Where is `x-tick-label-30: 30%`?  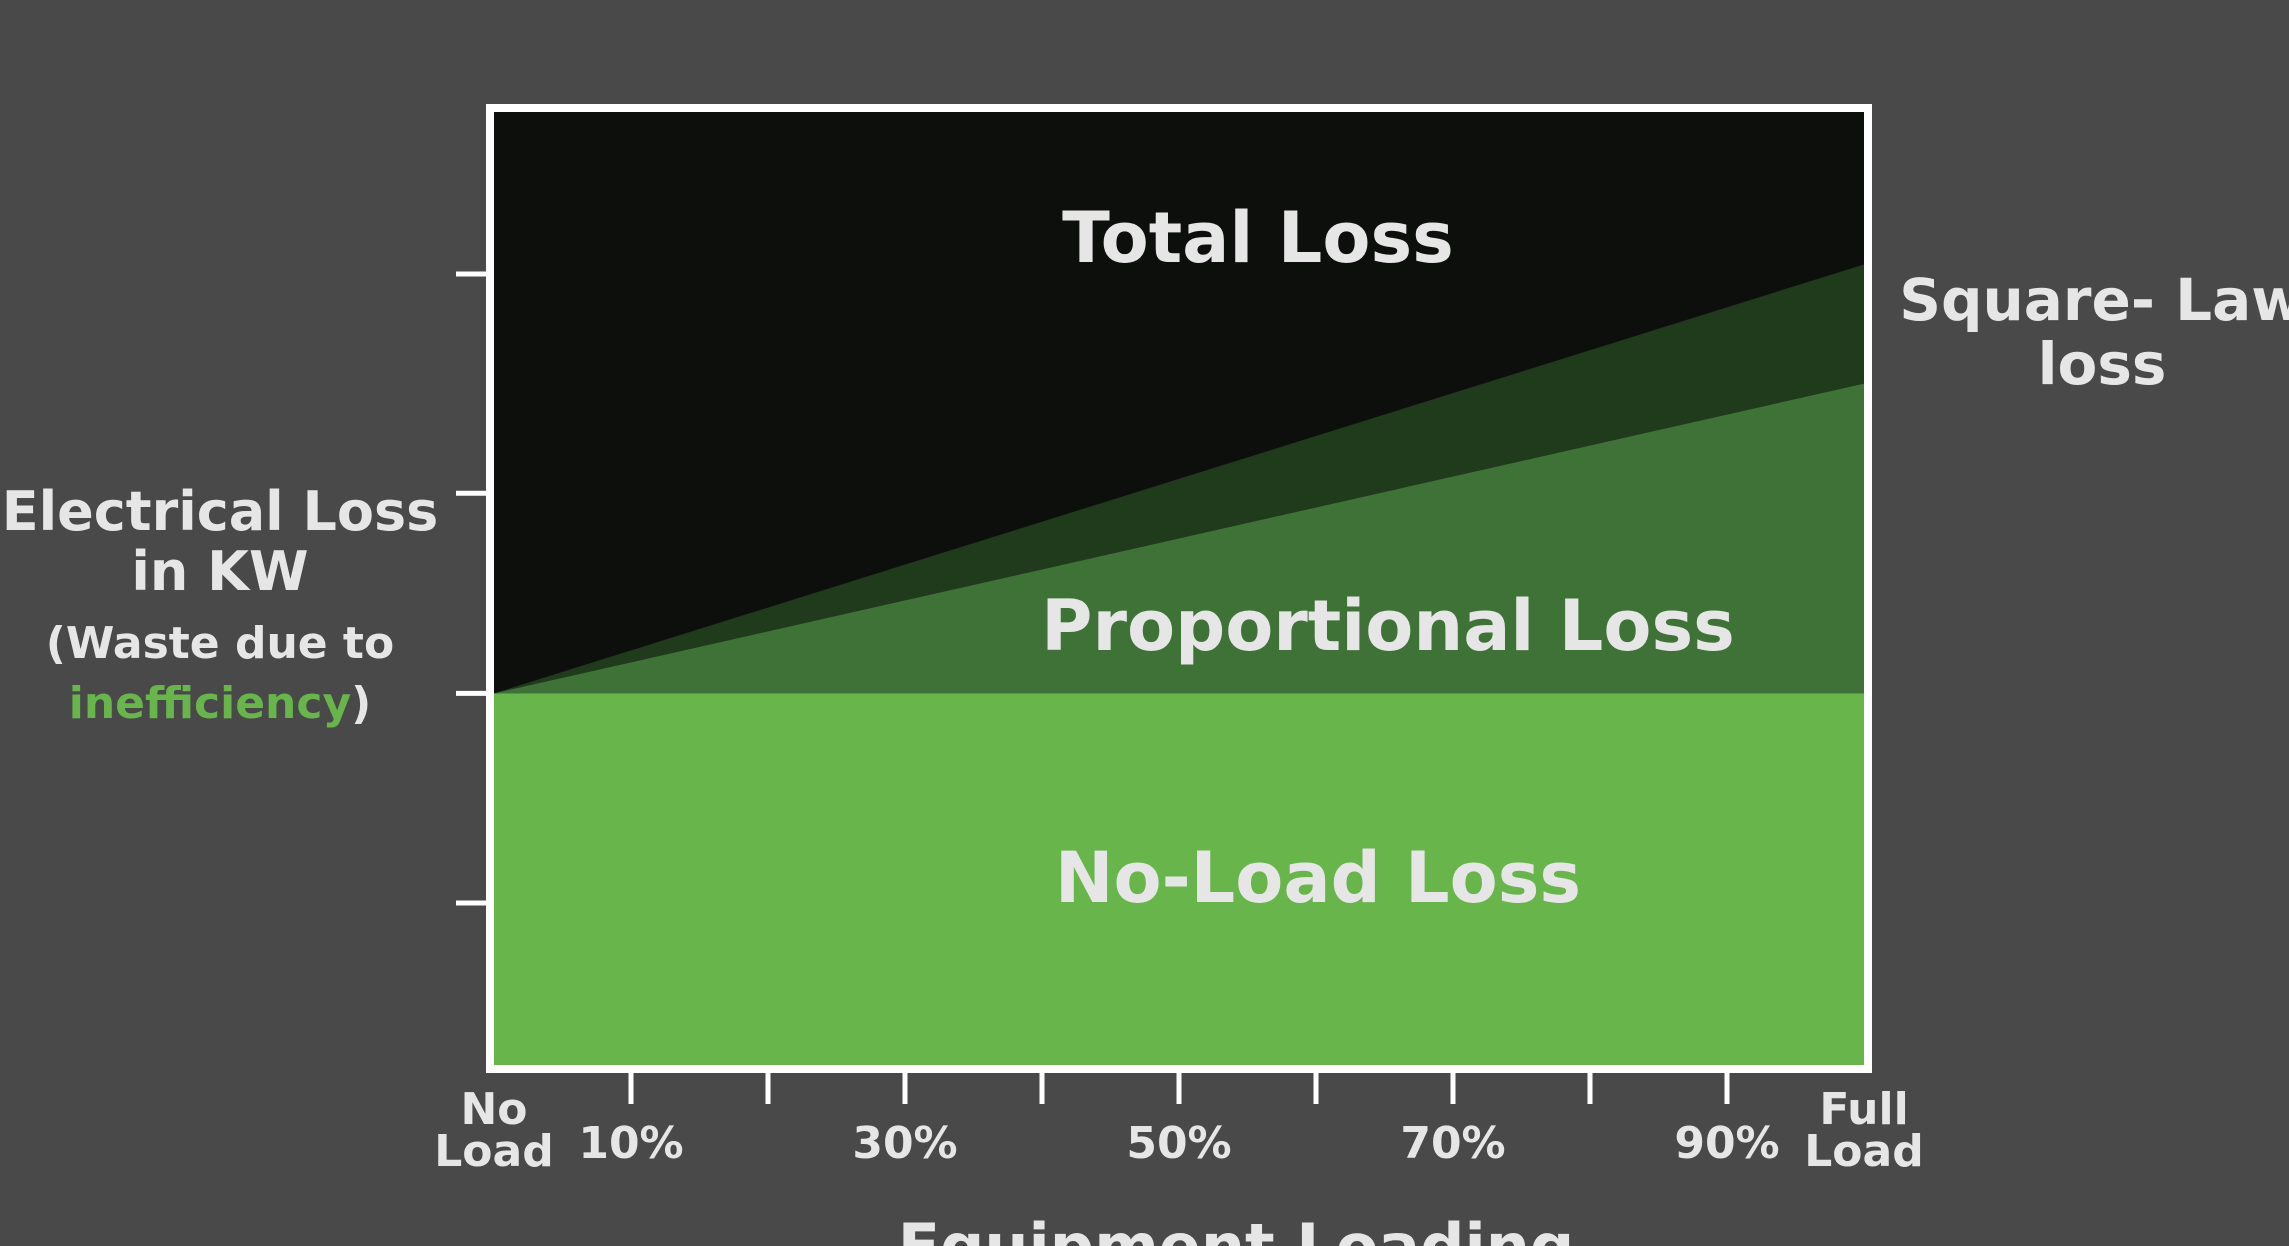 x-tick-label-30: 30% is located at coordinates (904, 1143).